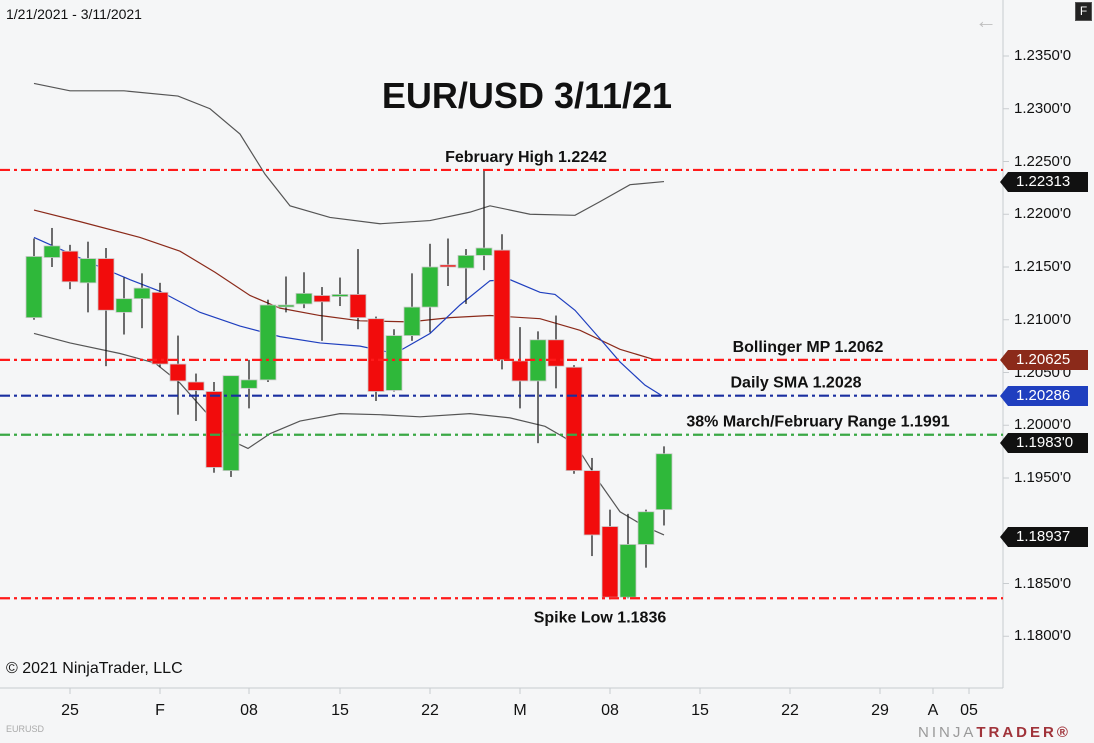 This screenshot has height=743, width=1094. Describe the element at coordinates (933, 710) in the screenshot. I see `x-tick-label: A` at that location.